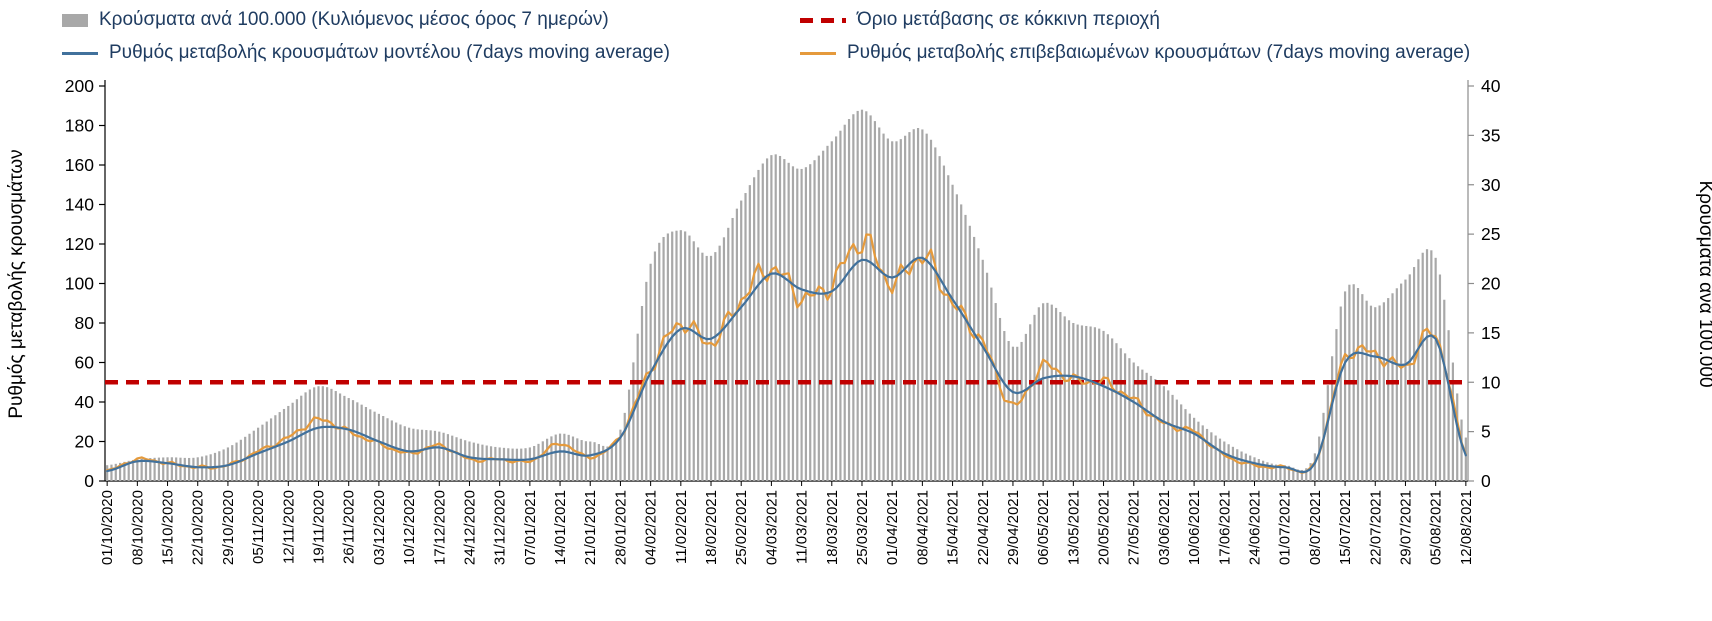 Image resolution: width=1712 pixels, height=621 pixels. I want to click on left-axis-tick-label: 160, so click(79, 165).